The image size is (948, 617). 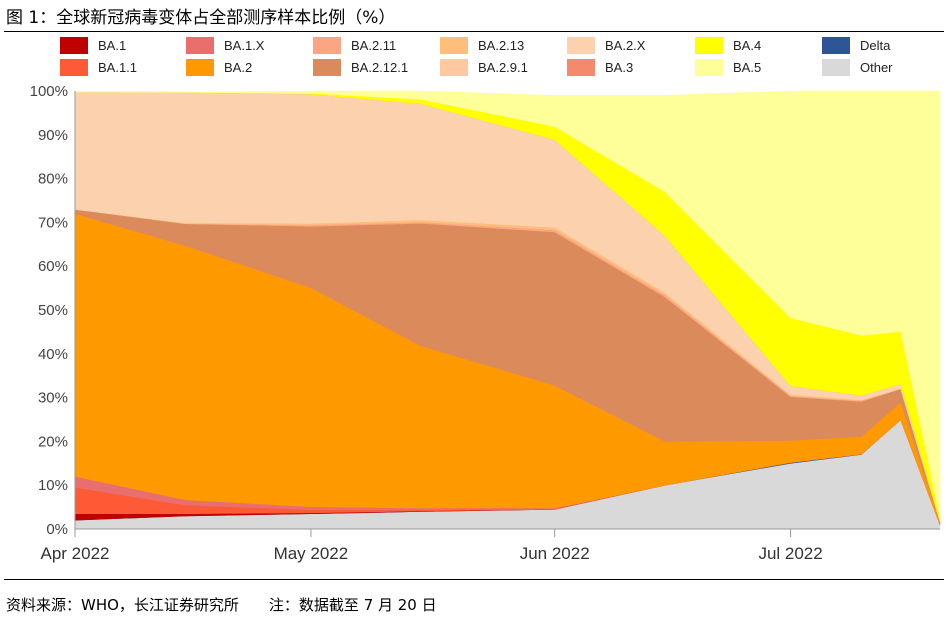 I want to click on y-tick-label: 100%, so click(x=49, y=91).